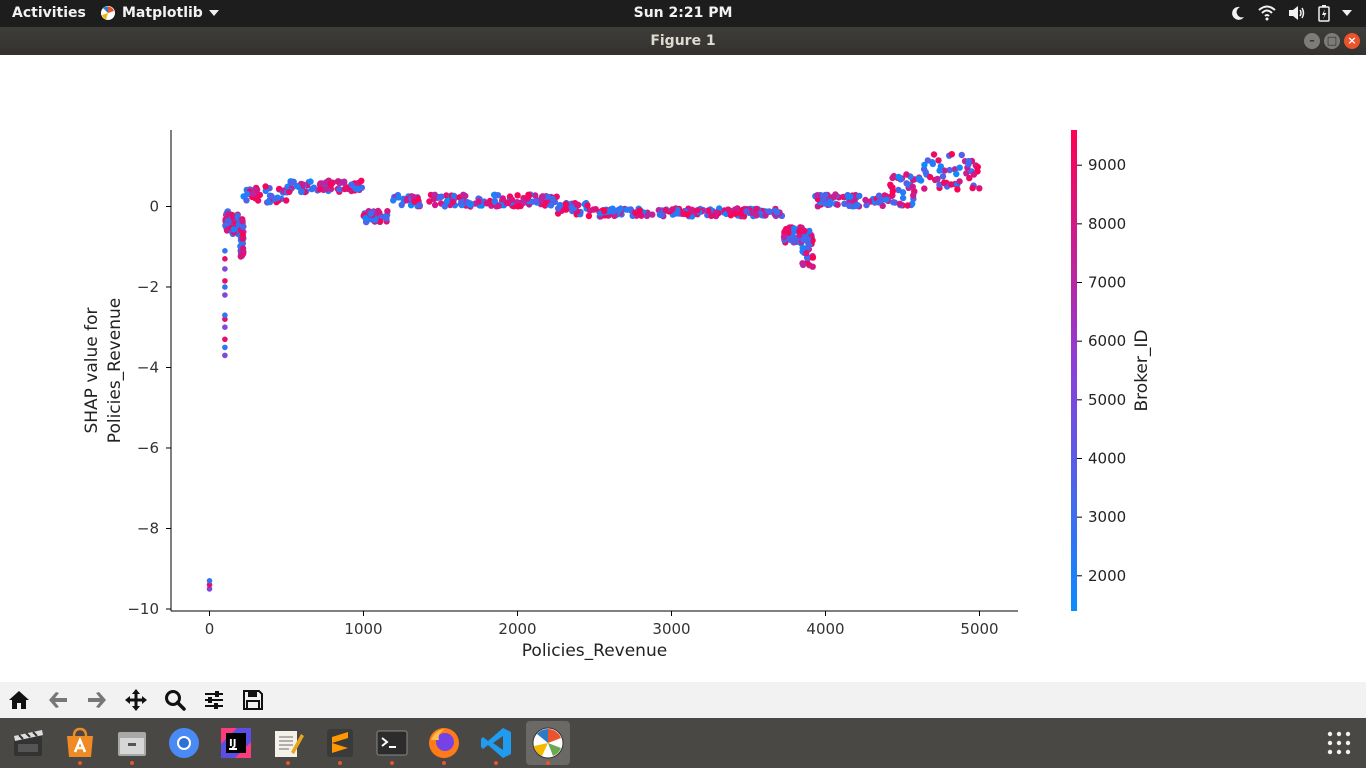  I want to click on y-tick-label: 0, so click(154, 206).